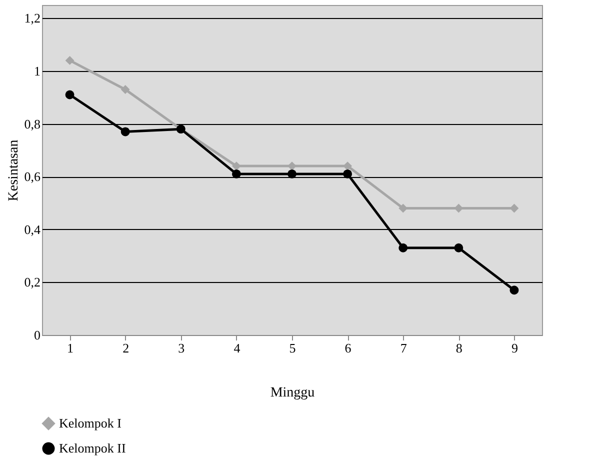  Describe the element at coordinates (32, 282) in the screenshot. I see `y-tick-label: 0,2` at that location.